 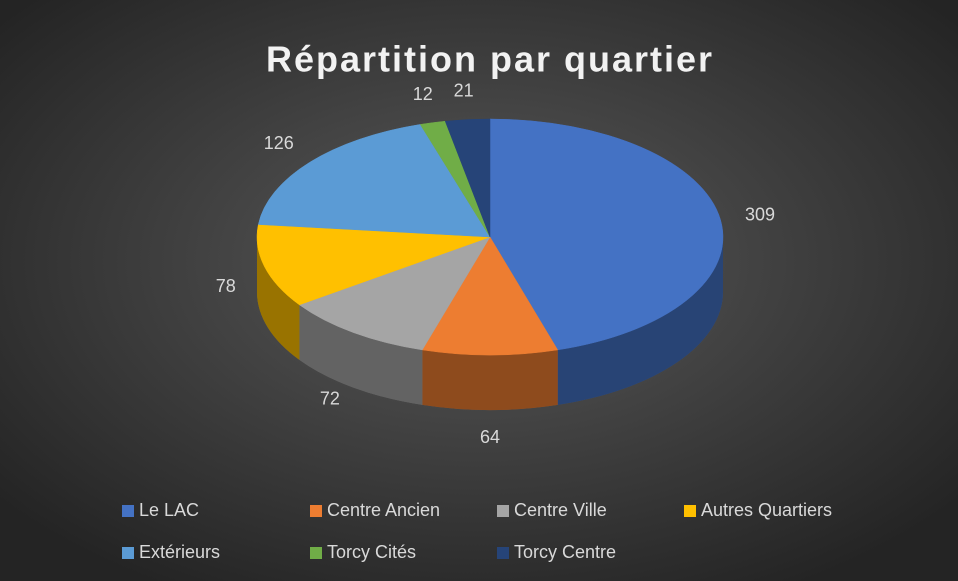 I want to click on legend-label: Centre Ville, so click(x=560, y=510).